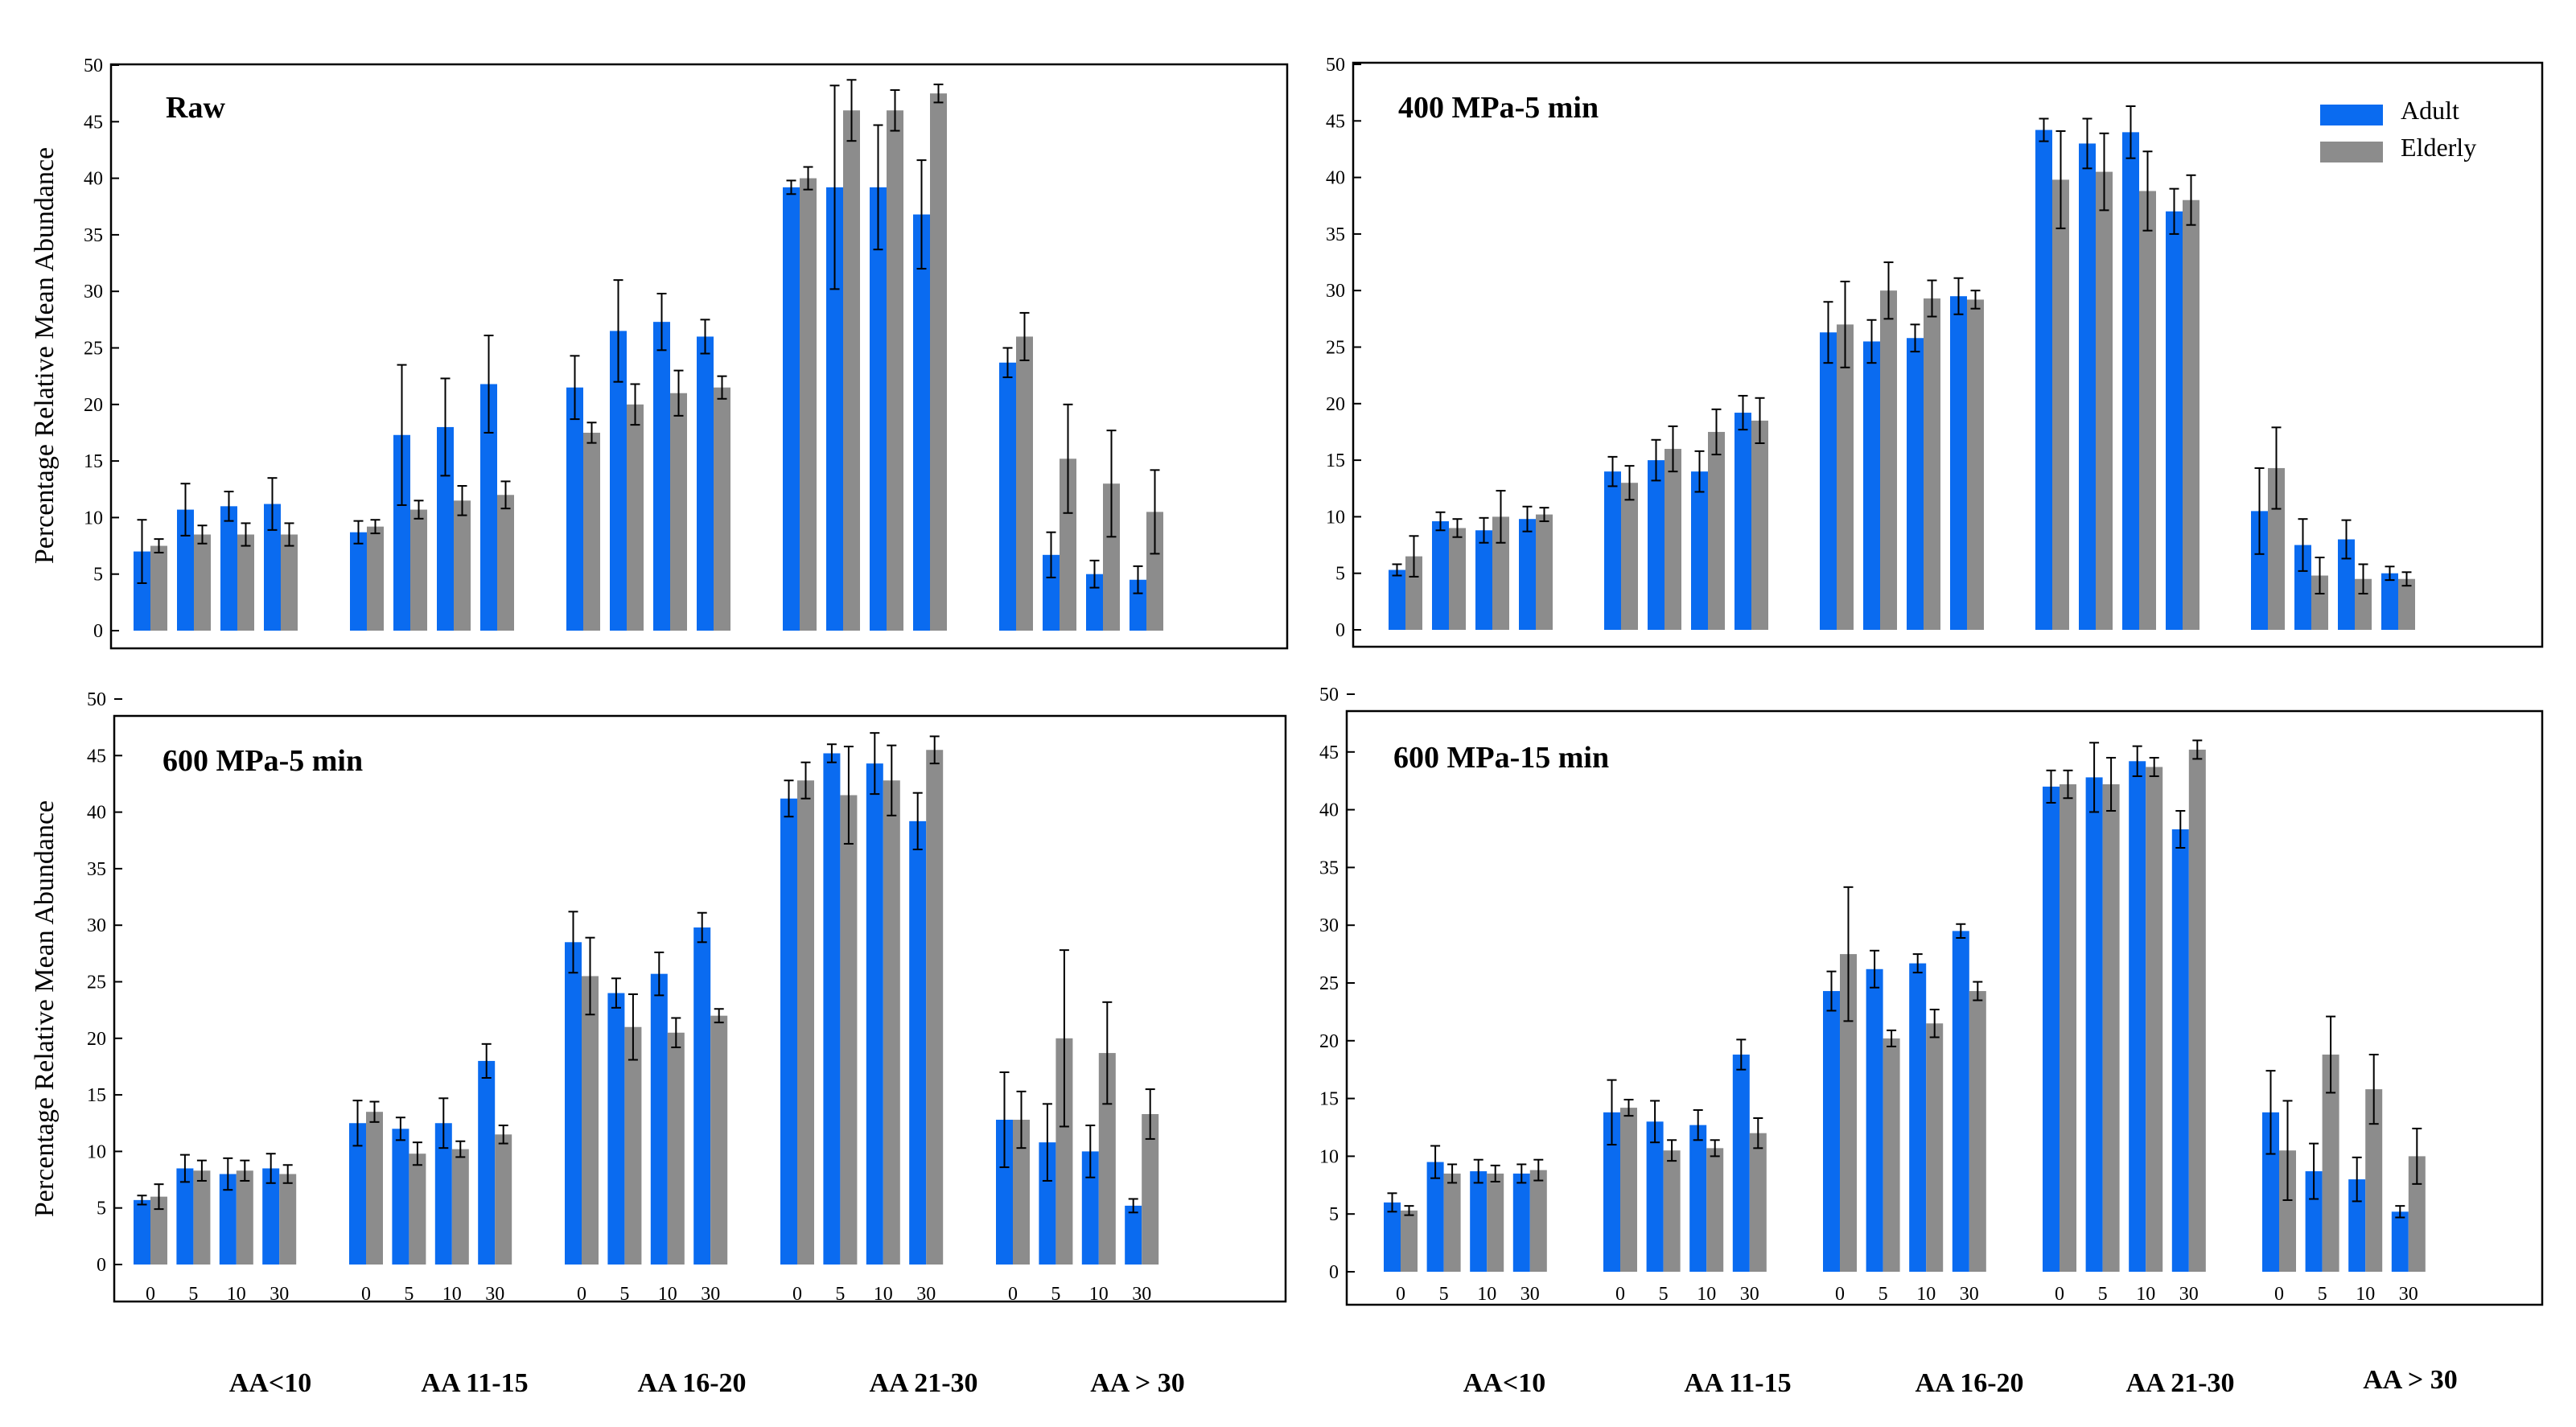  Describe the element at coordinates (1335, 517) in the screenshot. I see `y-tick-label-400mpa-5min-10: 10` at that location.